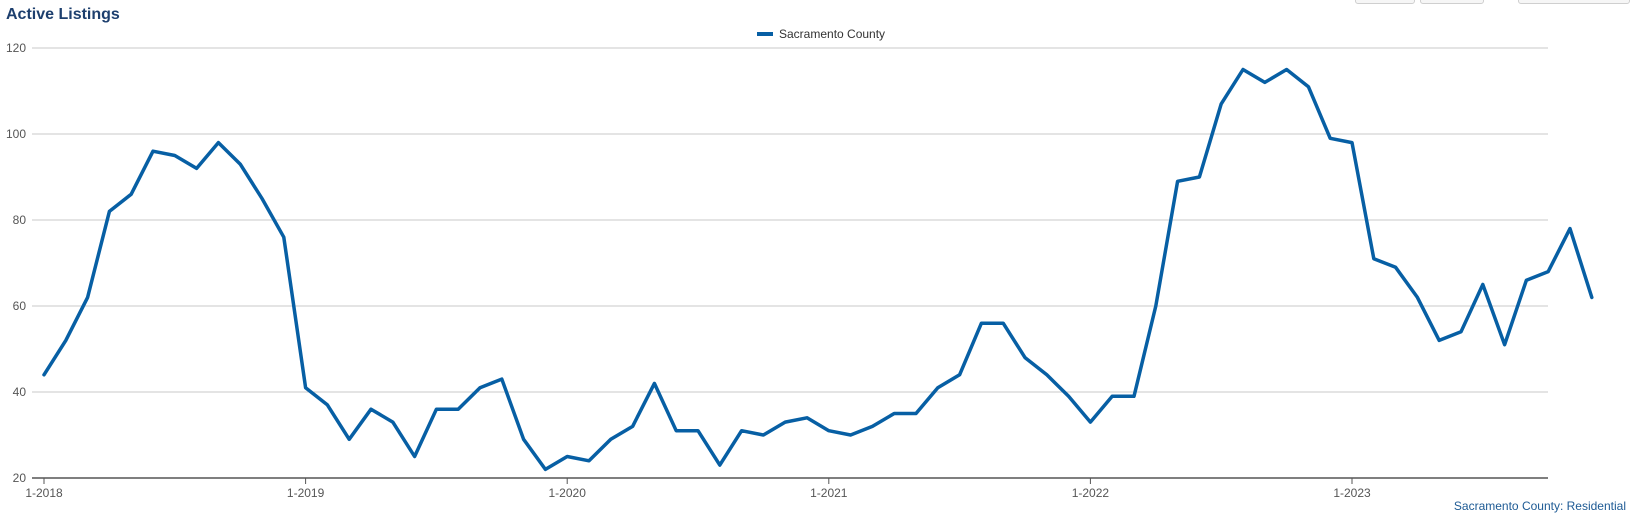 This screenshot has height=517, width=1630. What do you see at coordinates (20, 478) in the screenshot?
I see `y-tick-label: 20` at bounding box center [20, 478].